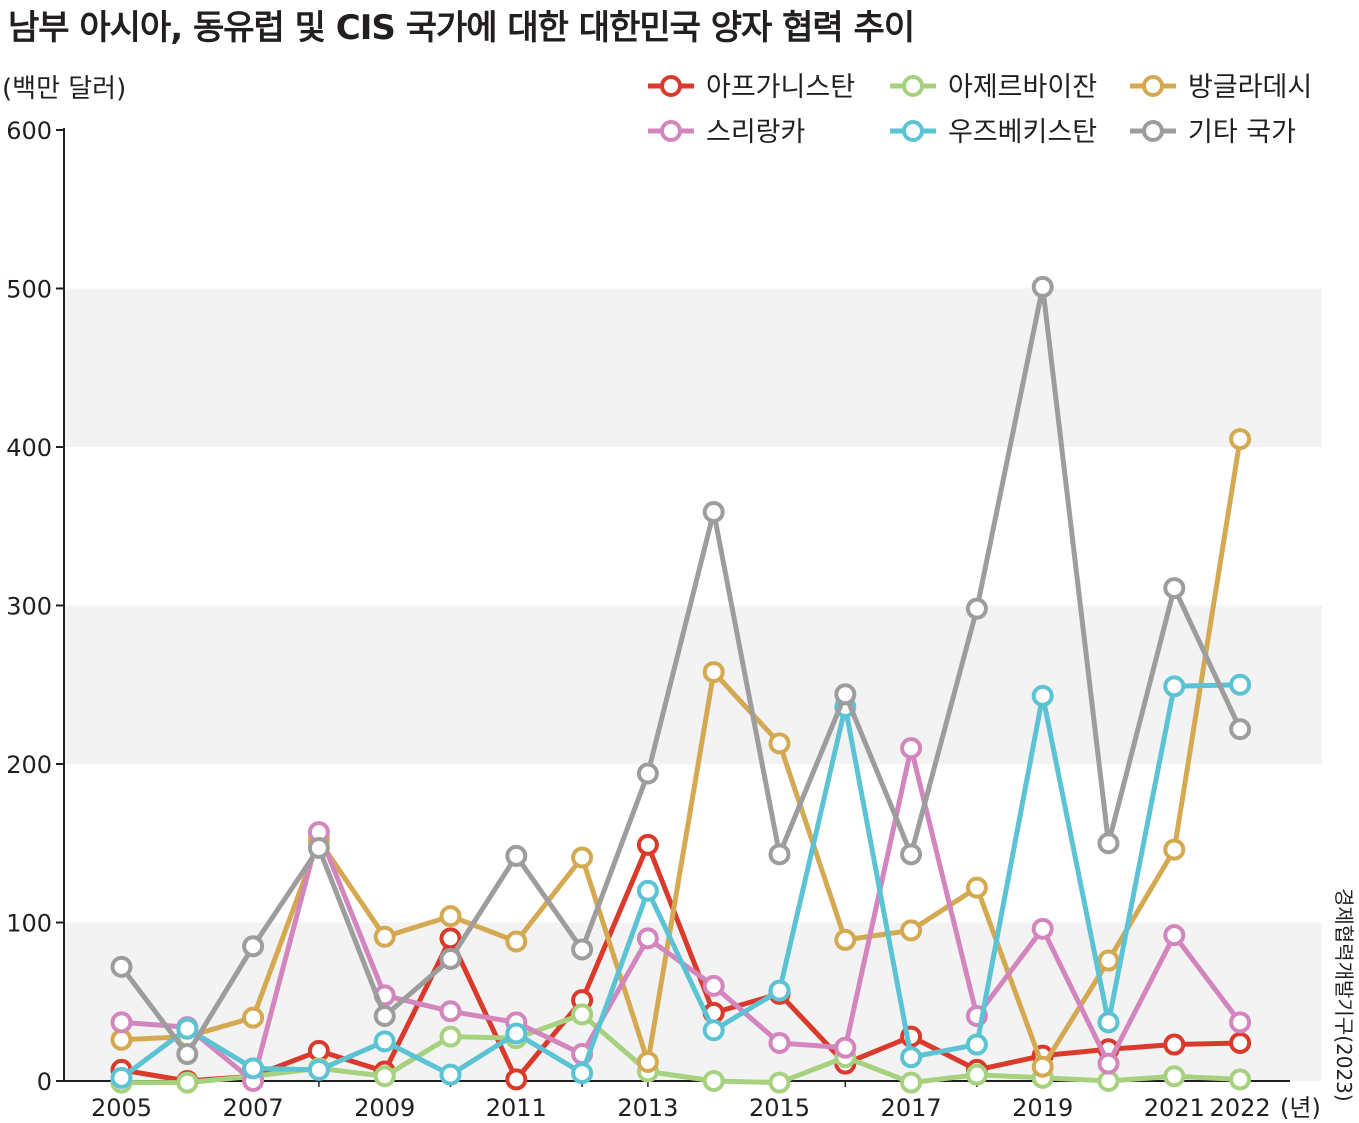 Image resolution: width=1359 pixels, height=1123 pixels. Describe the element at coordinates (911, 1108) in the screenshot. I see `x-tick-label: 2017` at that location.